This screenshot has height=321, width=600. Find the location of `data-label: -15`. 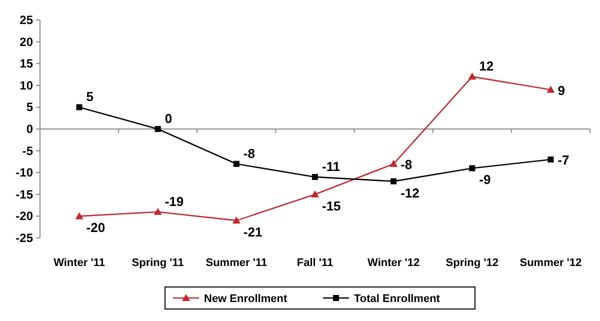

data-label: -15 is located at coordinates (331, 206).